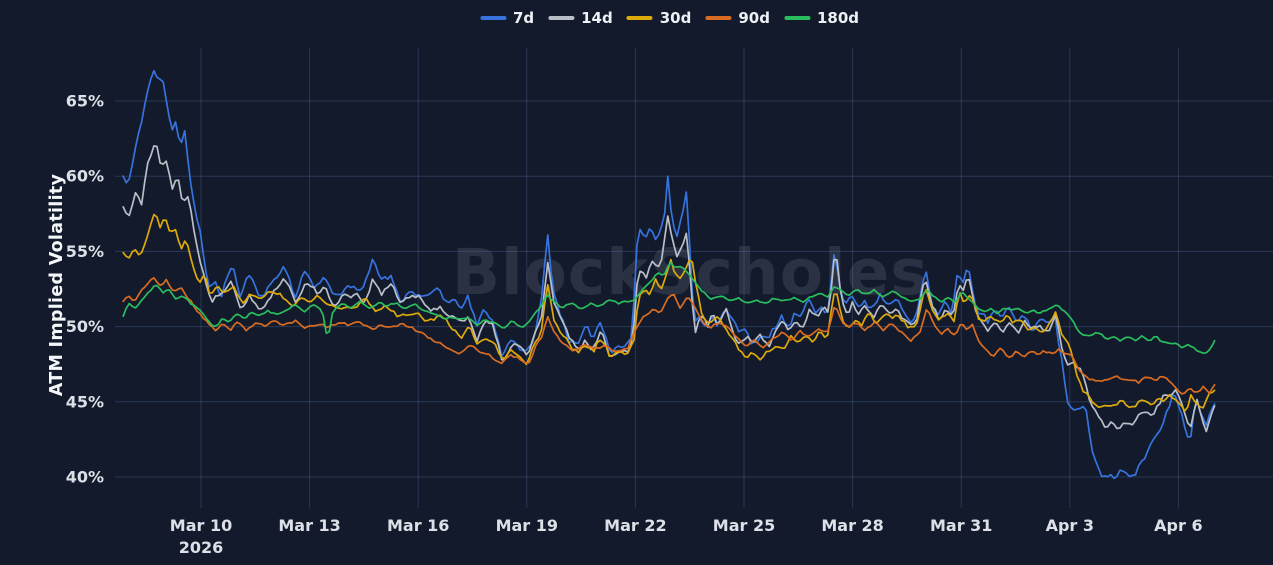 This screenshot has width=1273, height=565. I want to click on x-tick-sublabel: 2026, so click(201, 547).